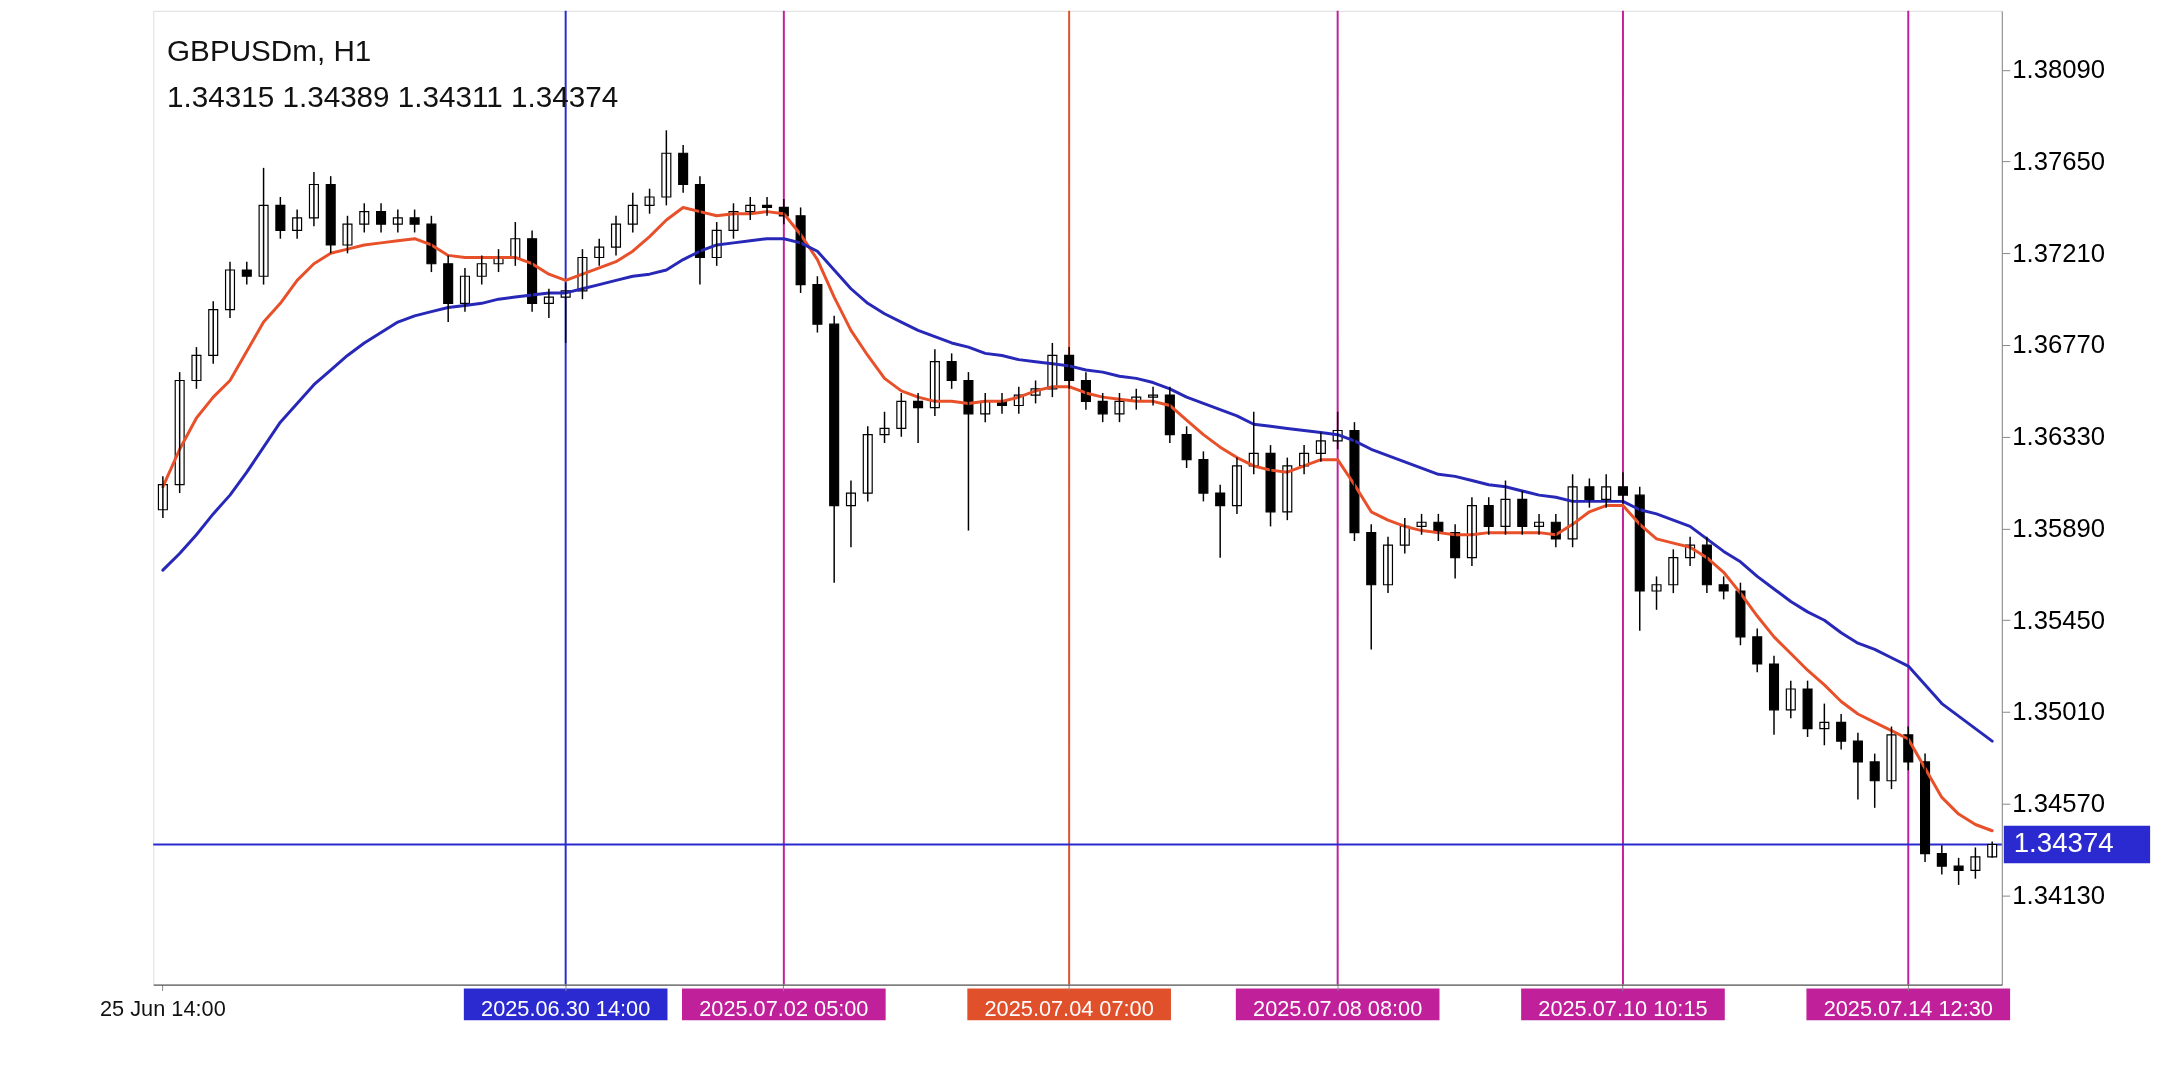 The width and height of the screenshot is (2160, 1080). Describe the element at coordinates (2059, 344) in the screenshot. I see `y-tick-label: 1.36770` at that location.